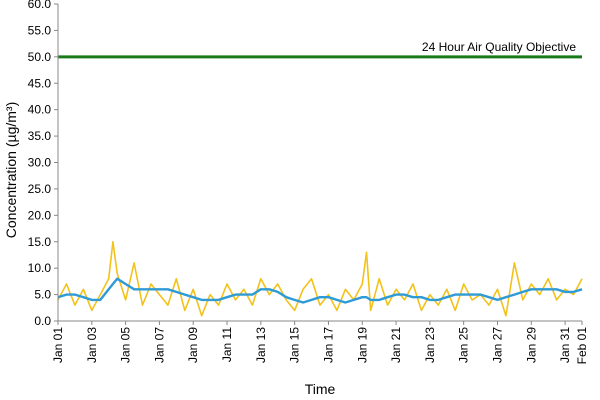 The height and width of the screenshot is (400, 600). What do you see at coordinates (430, 345) in the screenshot?
I see `x-tick-label: Jan 23` at bounding box center [430, 345].